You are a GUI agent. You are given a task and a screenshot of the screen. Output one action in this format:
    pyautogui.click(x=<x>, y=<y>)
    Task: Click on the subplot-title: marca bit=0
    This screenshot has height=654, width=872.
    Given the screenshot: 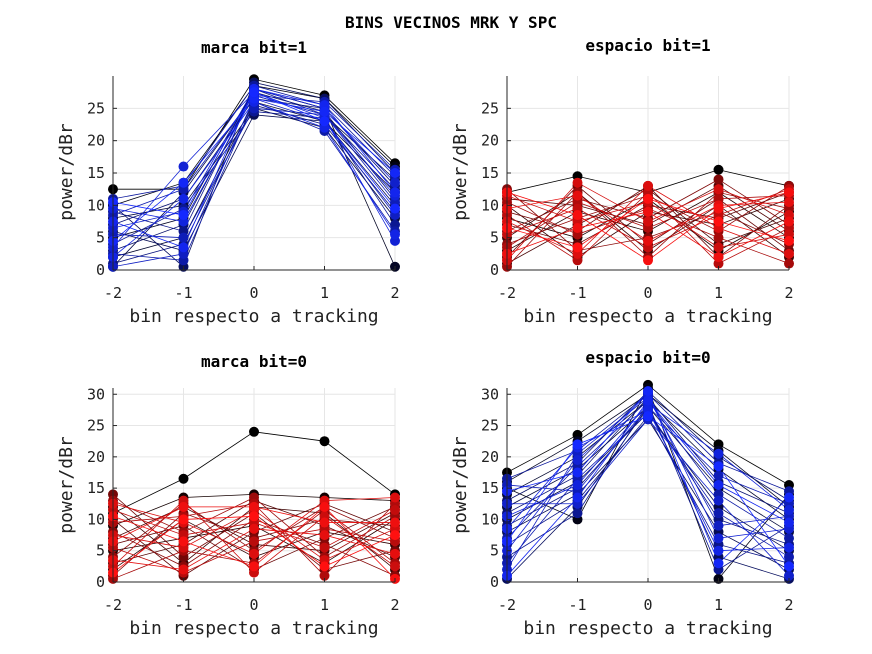 What is the action you would take?
    pyautogui.click(x=254, y=361)
    